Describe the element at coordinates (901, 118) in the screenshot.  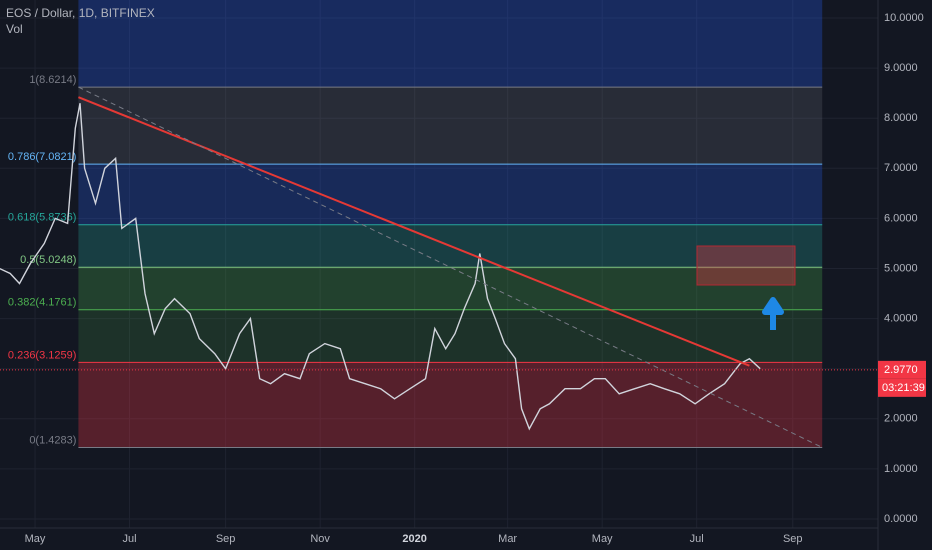
I see `y-tick-label: 8.0000` at that location.